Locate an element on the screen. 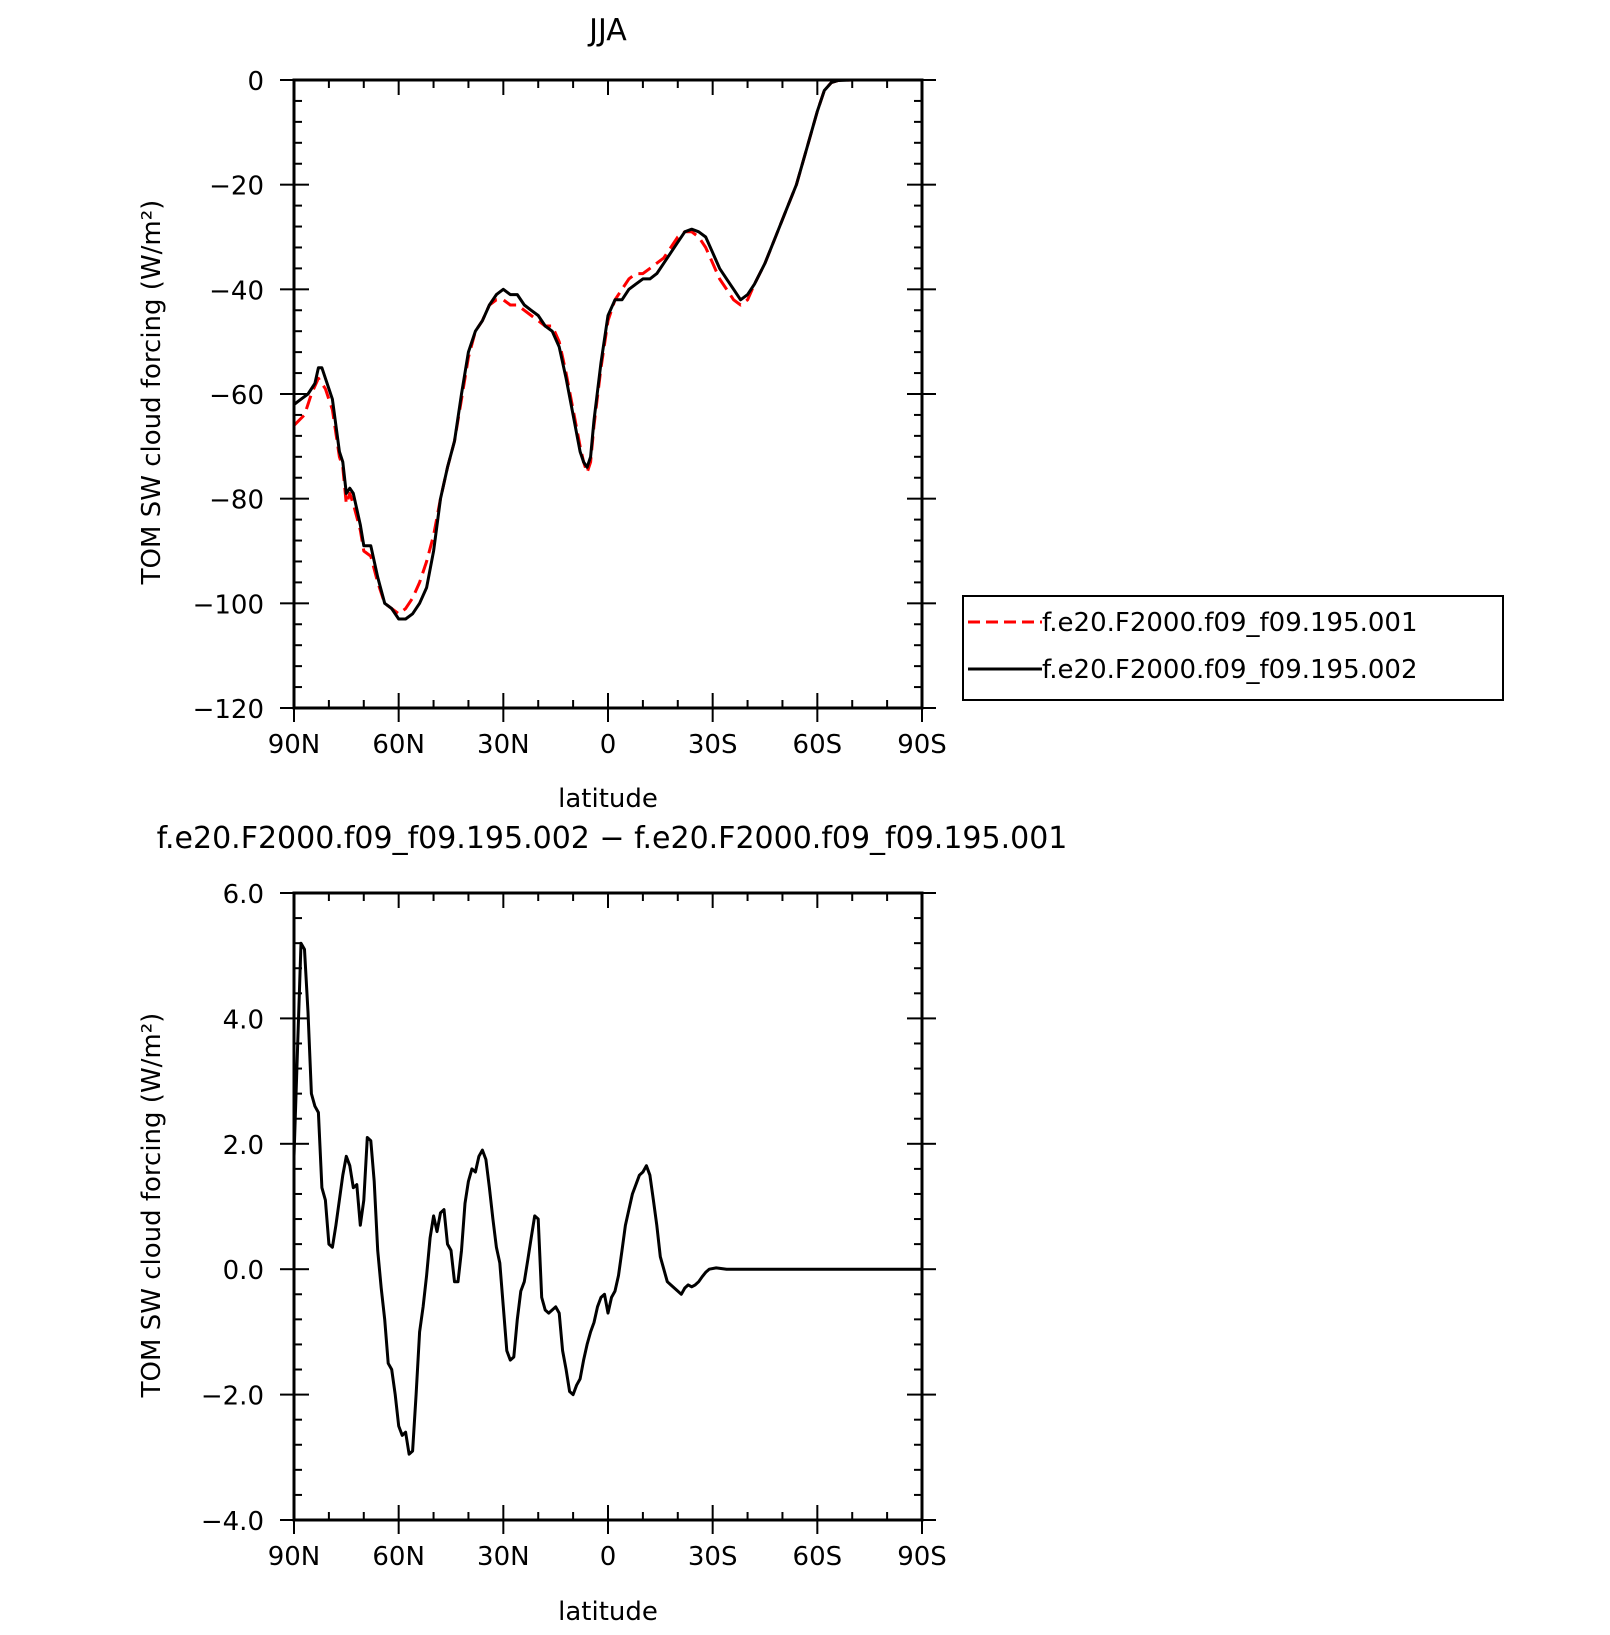 The image size is (1610, 1635). bottom-x-tick-label: 0 is located at coordinates (608, 1557).